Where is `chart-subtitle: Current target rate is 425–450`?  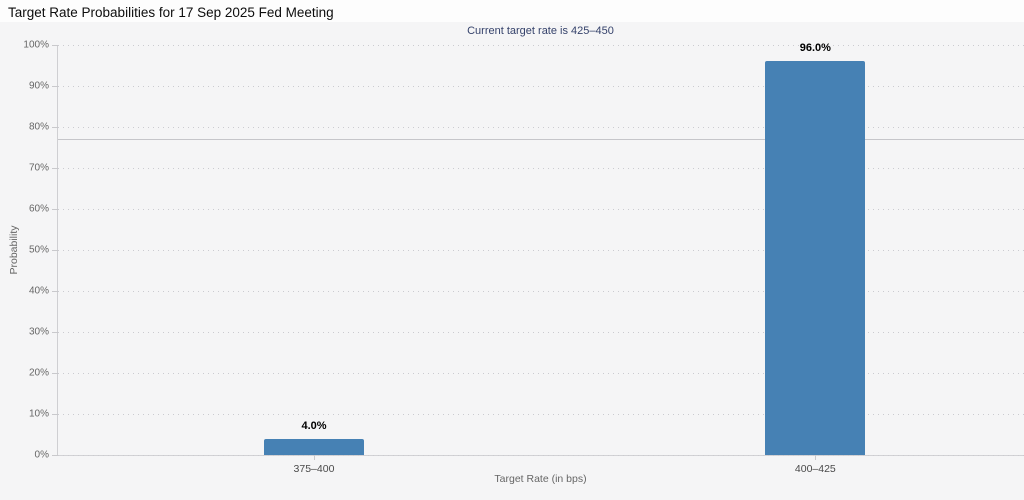 chart-subtitle: Current target rate is 425–450 is located at coordinates (540, 31).